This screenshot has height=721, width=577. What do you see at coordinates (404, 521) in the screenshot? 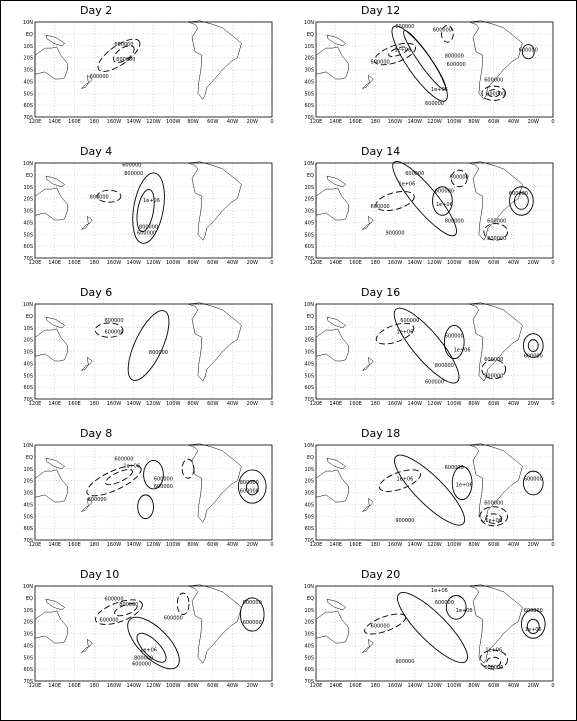
I see `contour-label: 900000` at bounding box center [404, 521].